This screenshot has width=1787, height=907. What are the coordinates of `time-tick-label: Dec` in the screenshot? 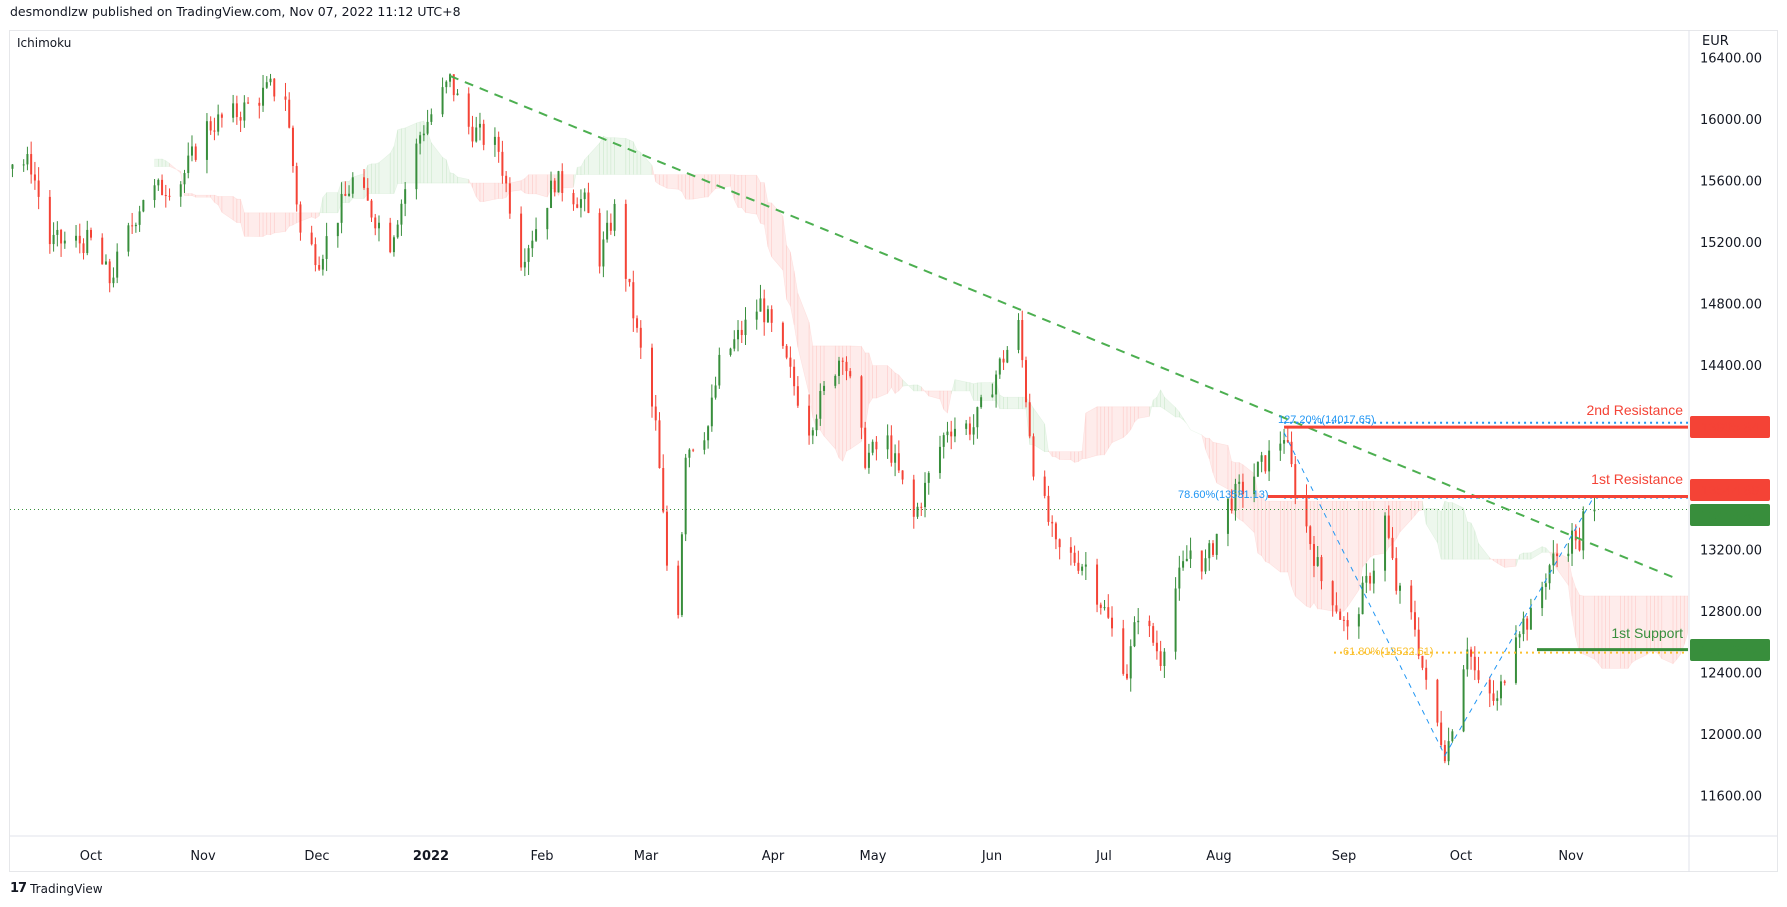 It's located at (316, 856).